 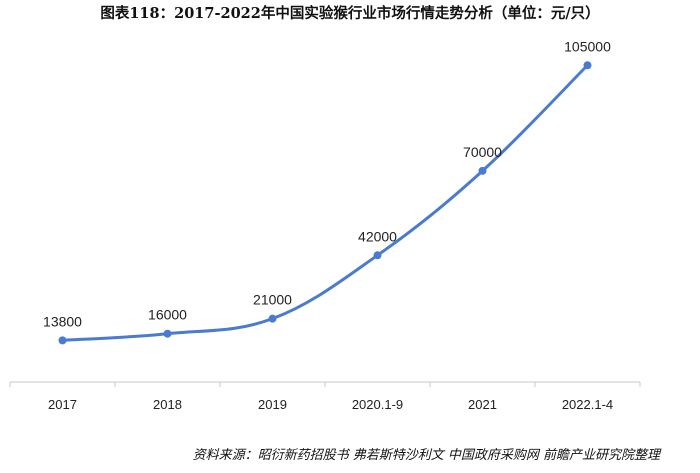 I want to click on x-tick-label: 2019, so click(x=272, y=404).